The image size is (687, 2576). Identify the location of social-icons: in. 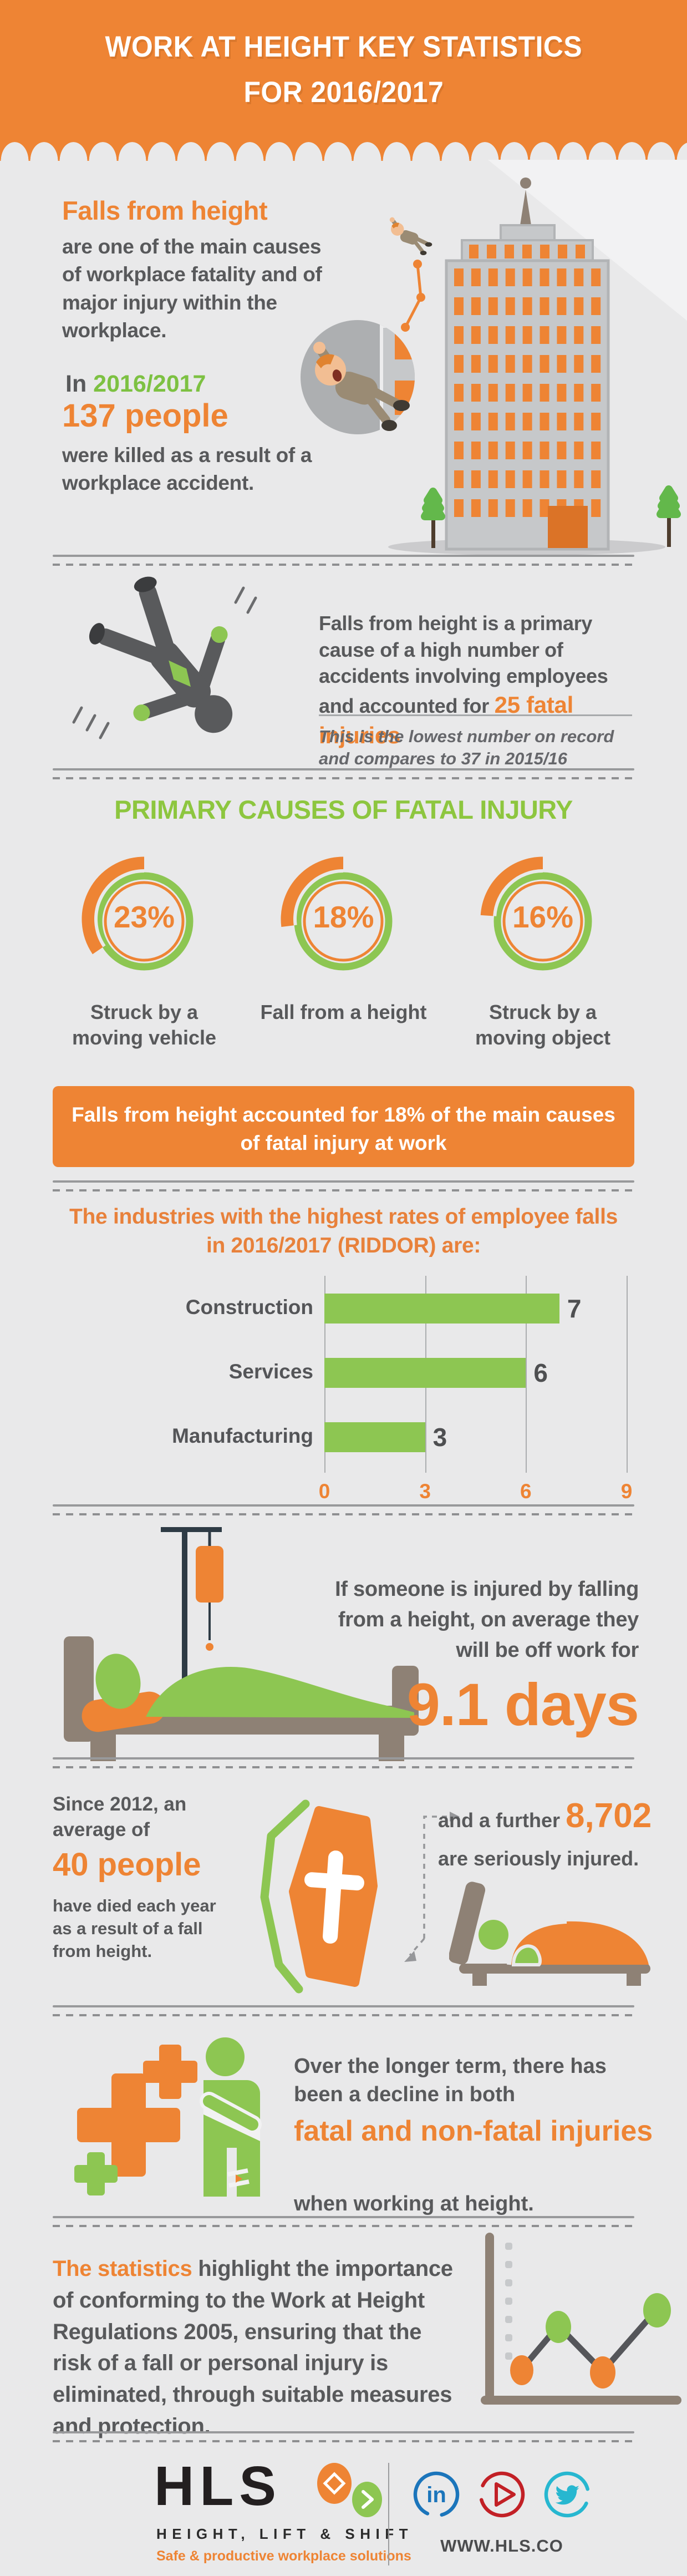
(502, 2494).